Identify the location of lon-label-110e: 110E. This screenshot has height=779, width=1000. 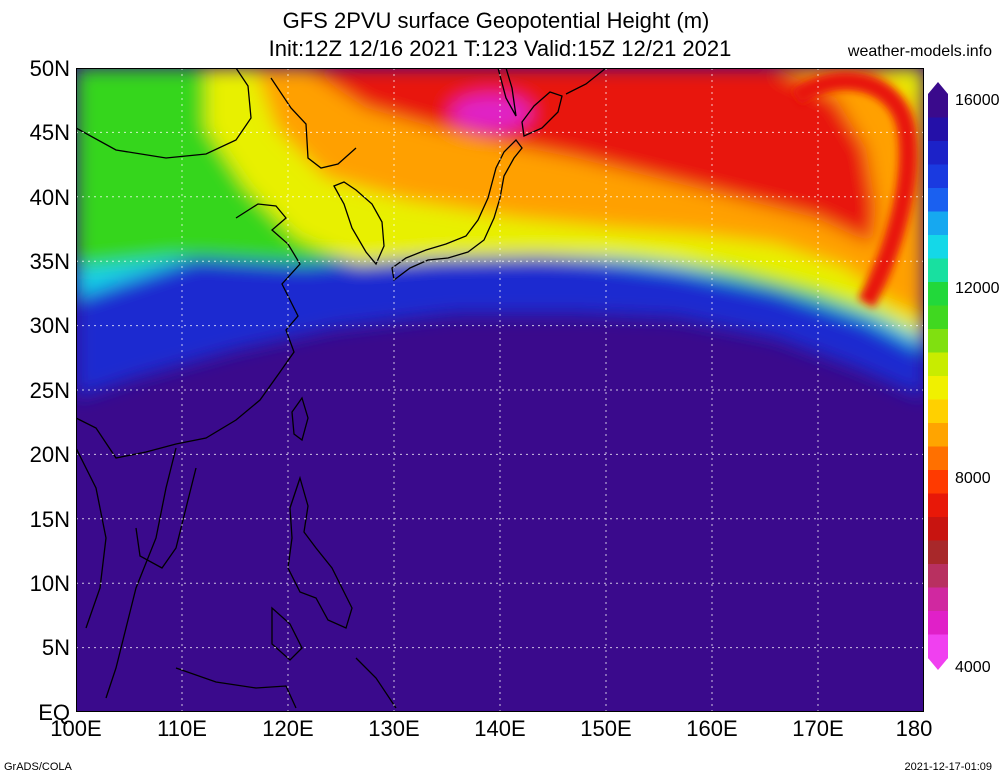
(182, 728).